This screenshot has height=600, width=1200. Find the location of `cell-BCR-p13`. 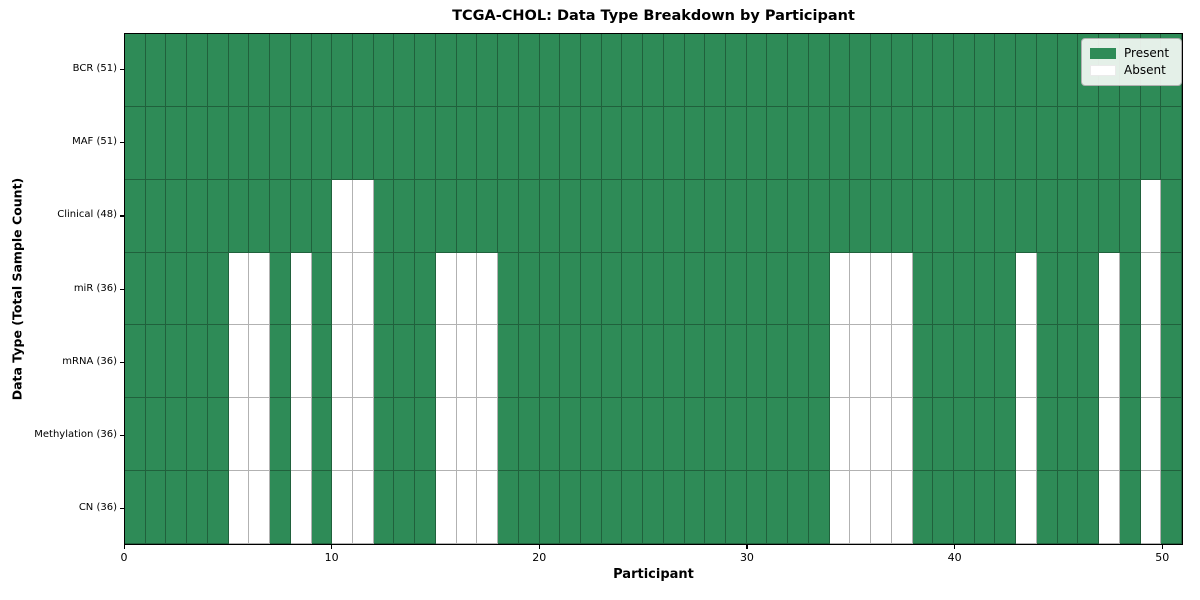

cell-BCR-p13 is located at coordinates (405, 70).